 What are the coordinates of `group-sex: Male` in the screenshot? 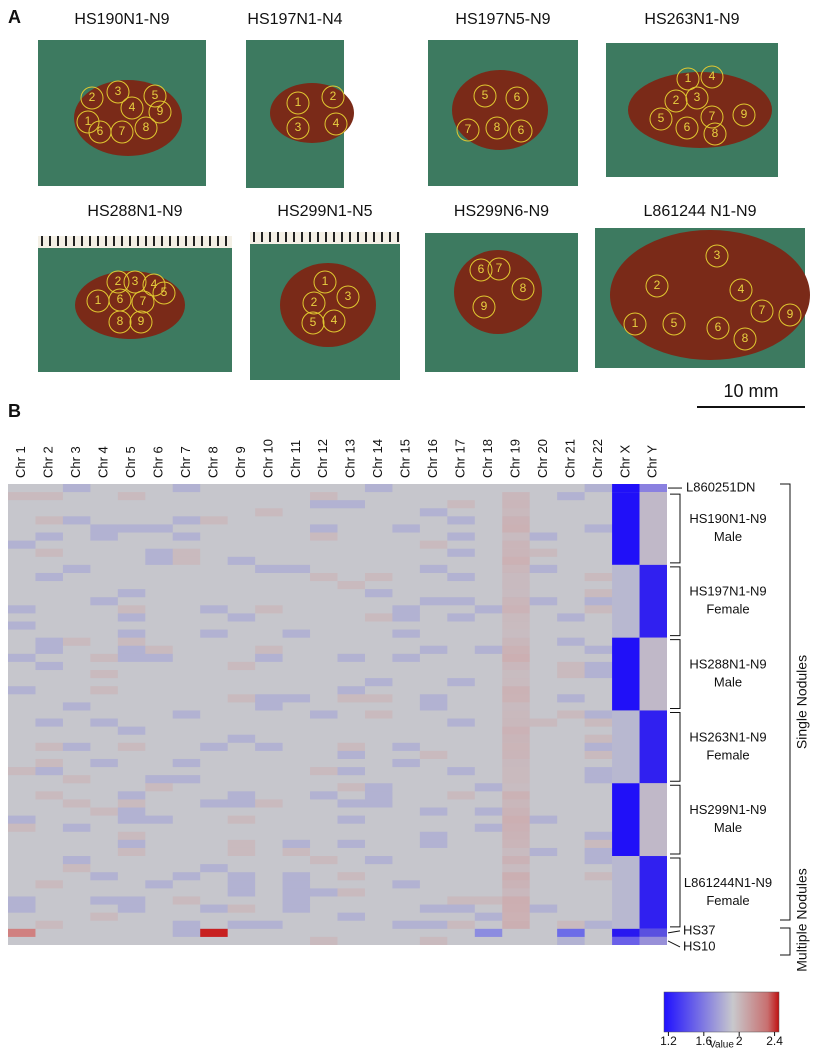 It's located at (728, 536).